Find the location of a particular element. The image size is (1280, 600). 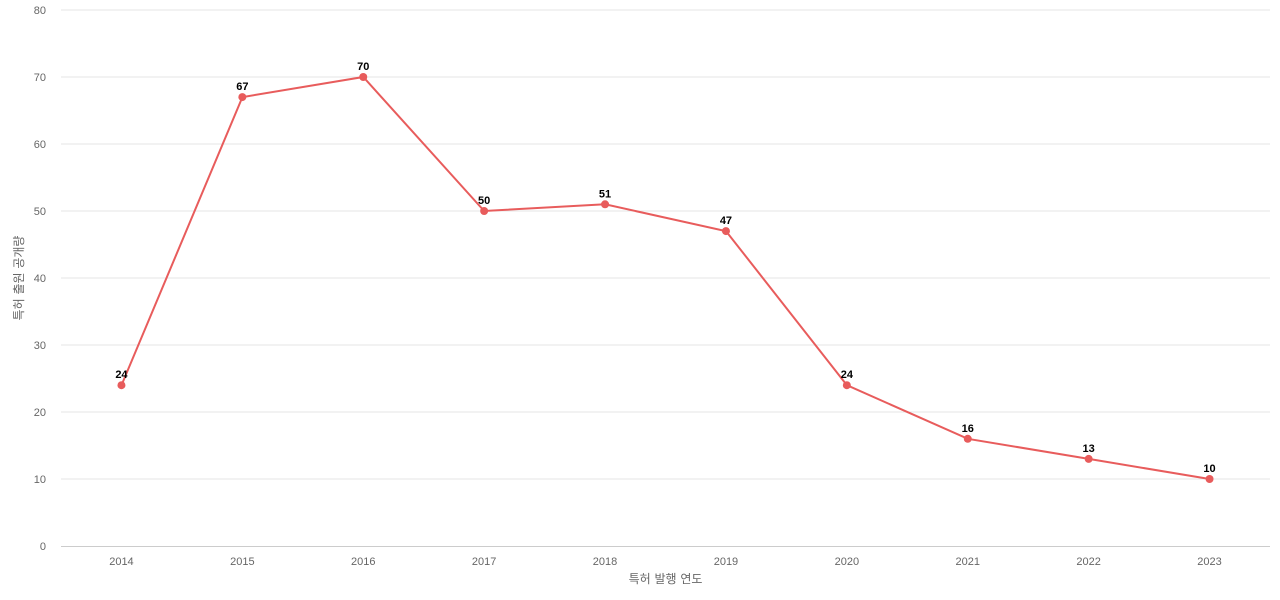

y-tick-label: 40 is located at coordinates (40, 279).